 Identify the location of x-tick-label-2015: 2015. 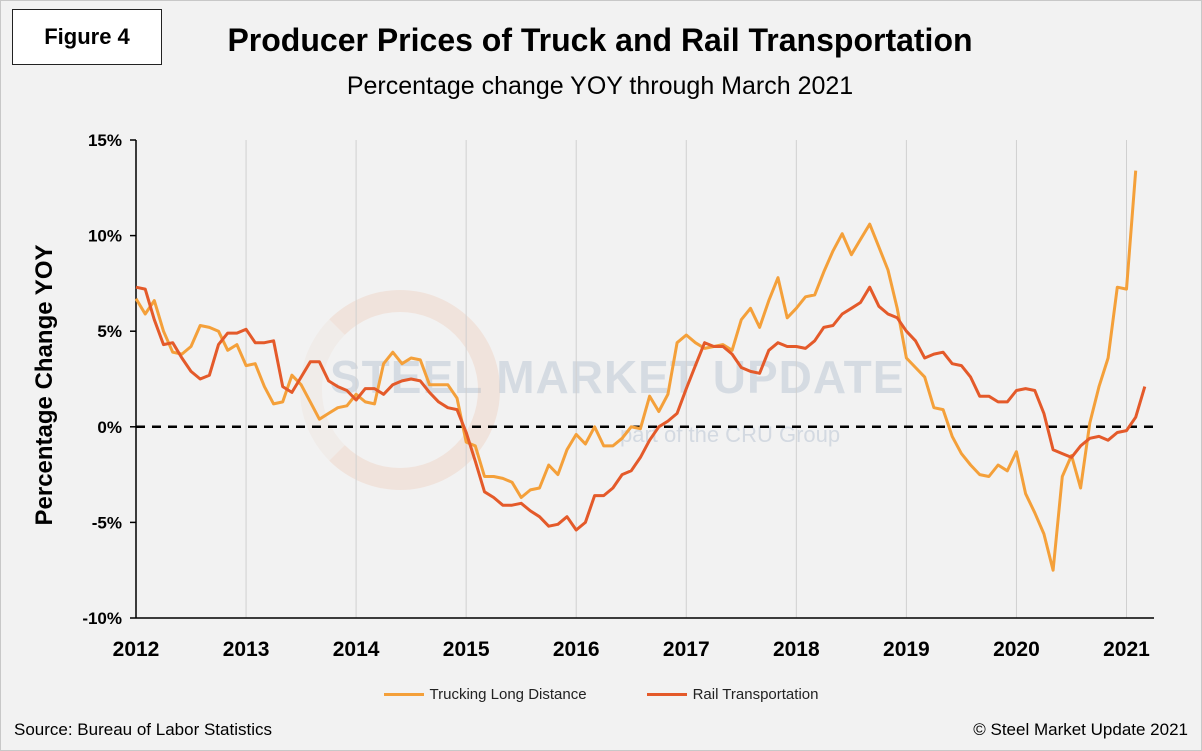
(466, 649).